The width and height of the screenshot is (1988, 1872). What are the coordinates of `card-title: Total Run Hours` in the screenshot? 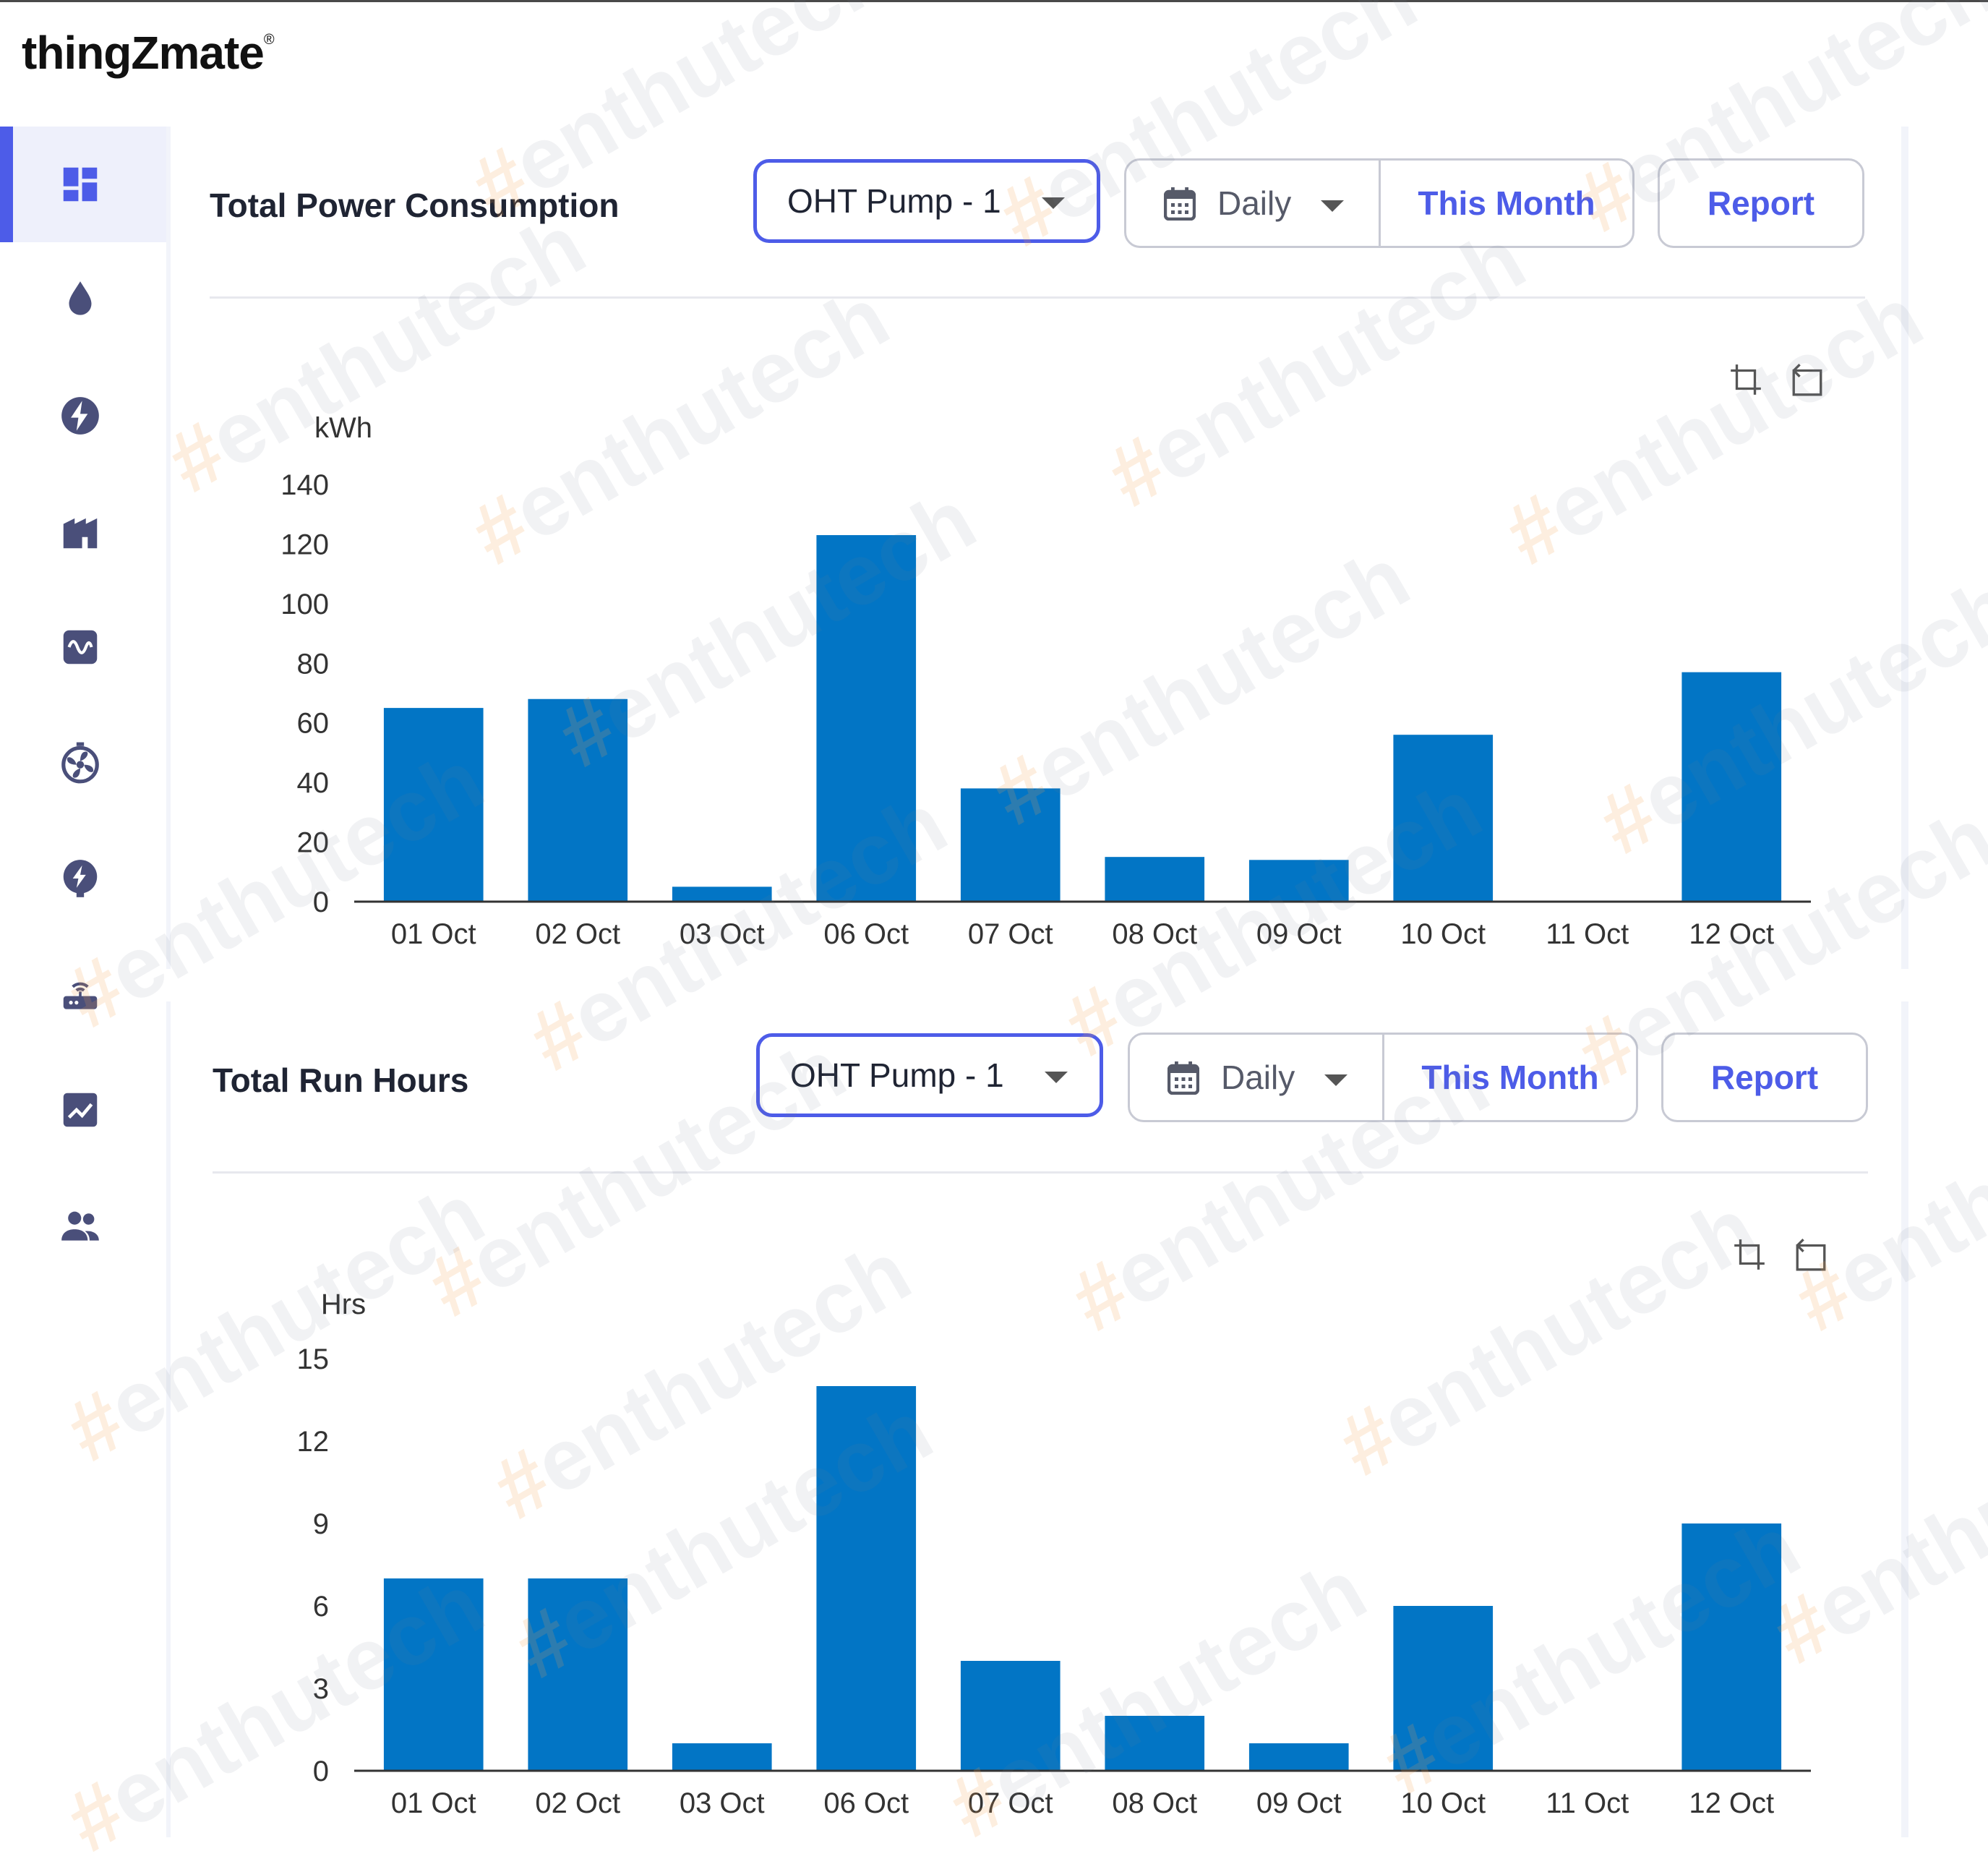 It's located at (341, 1080).